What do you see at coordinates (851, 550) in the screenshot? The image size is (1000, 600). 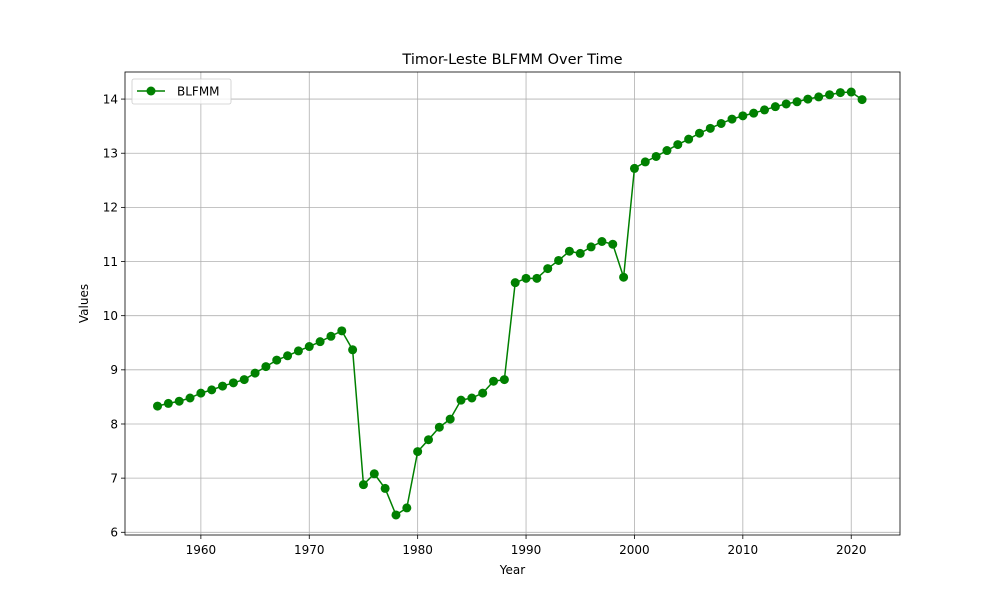 I see `x-tick-label: 2020` at bounding box center [851, 550].